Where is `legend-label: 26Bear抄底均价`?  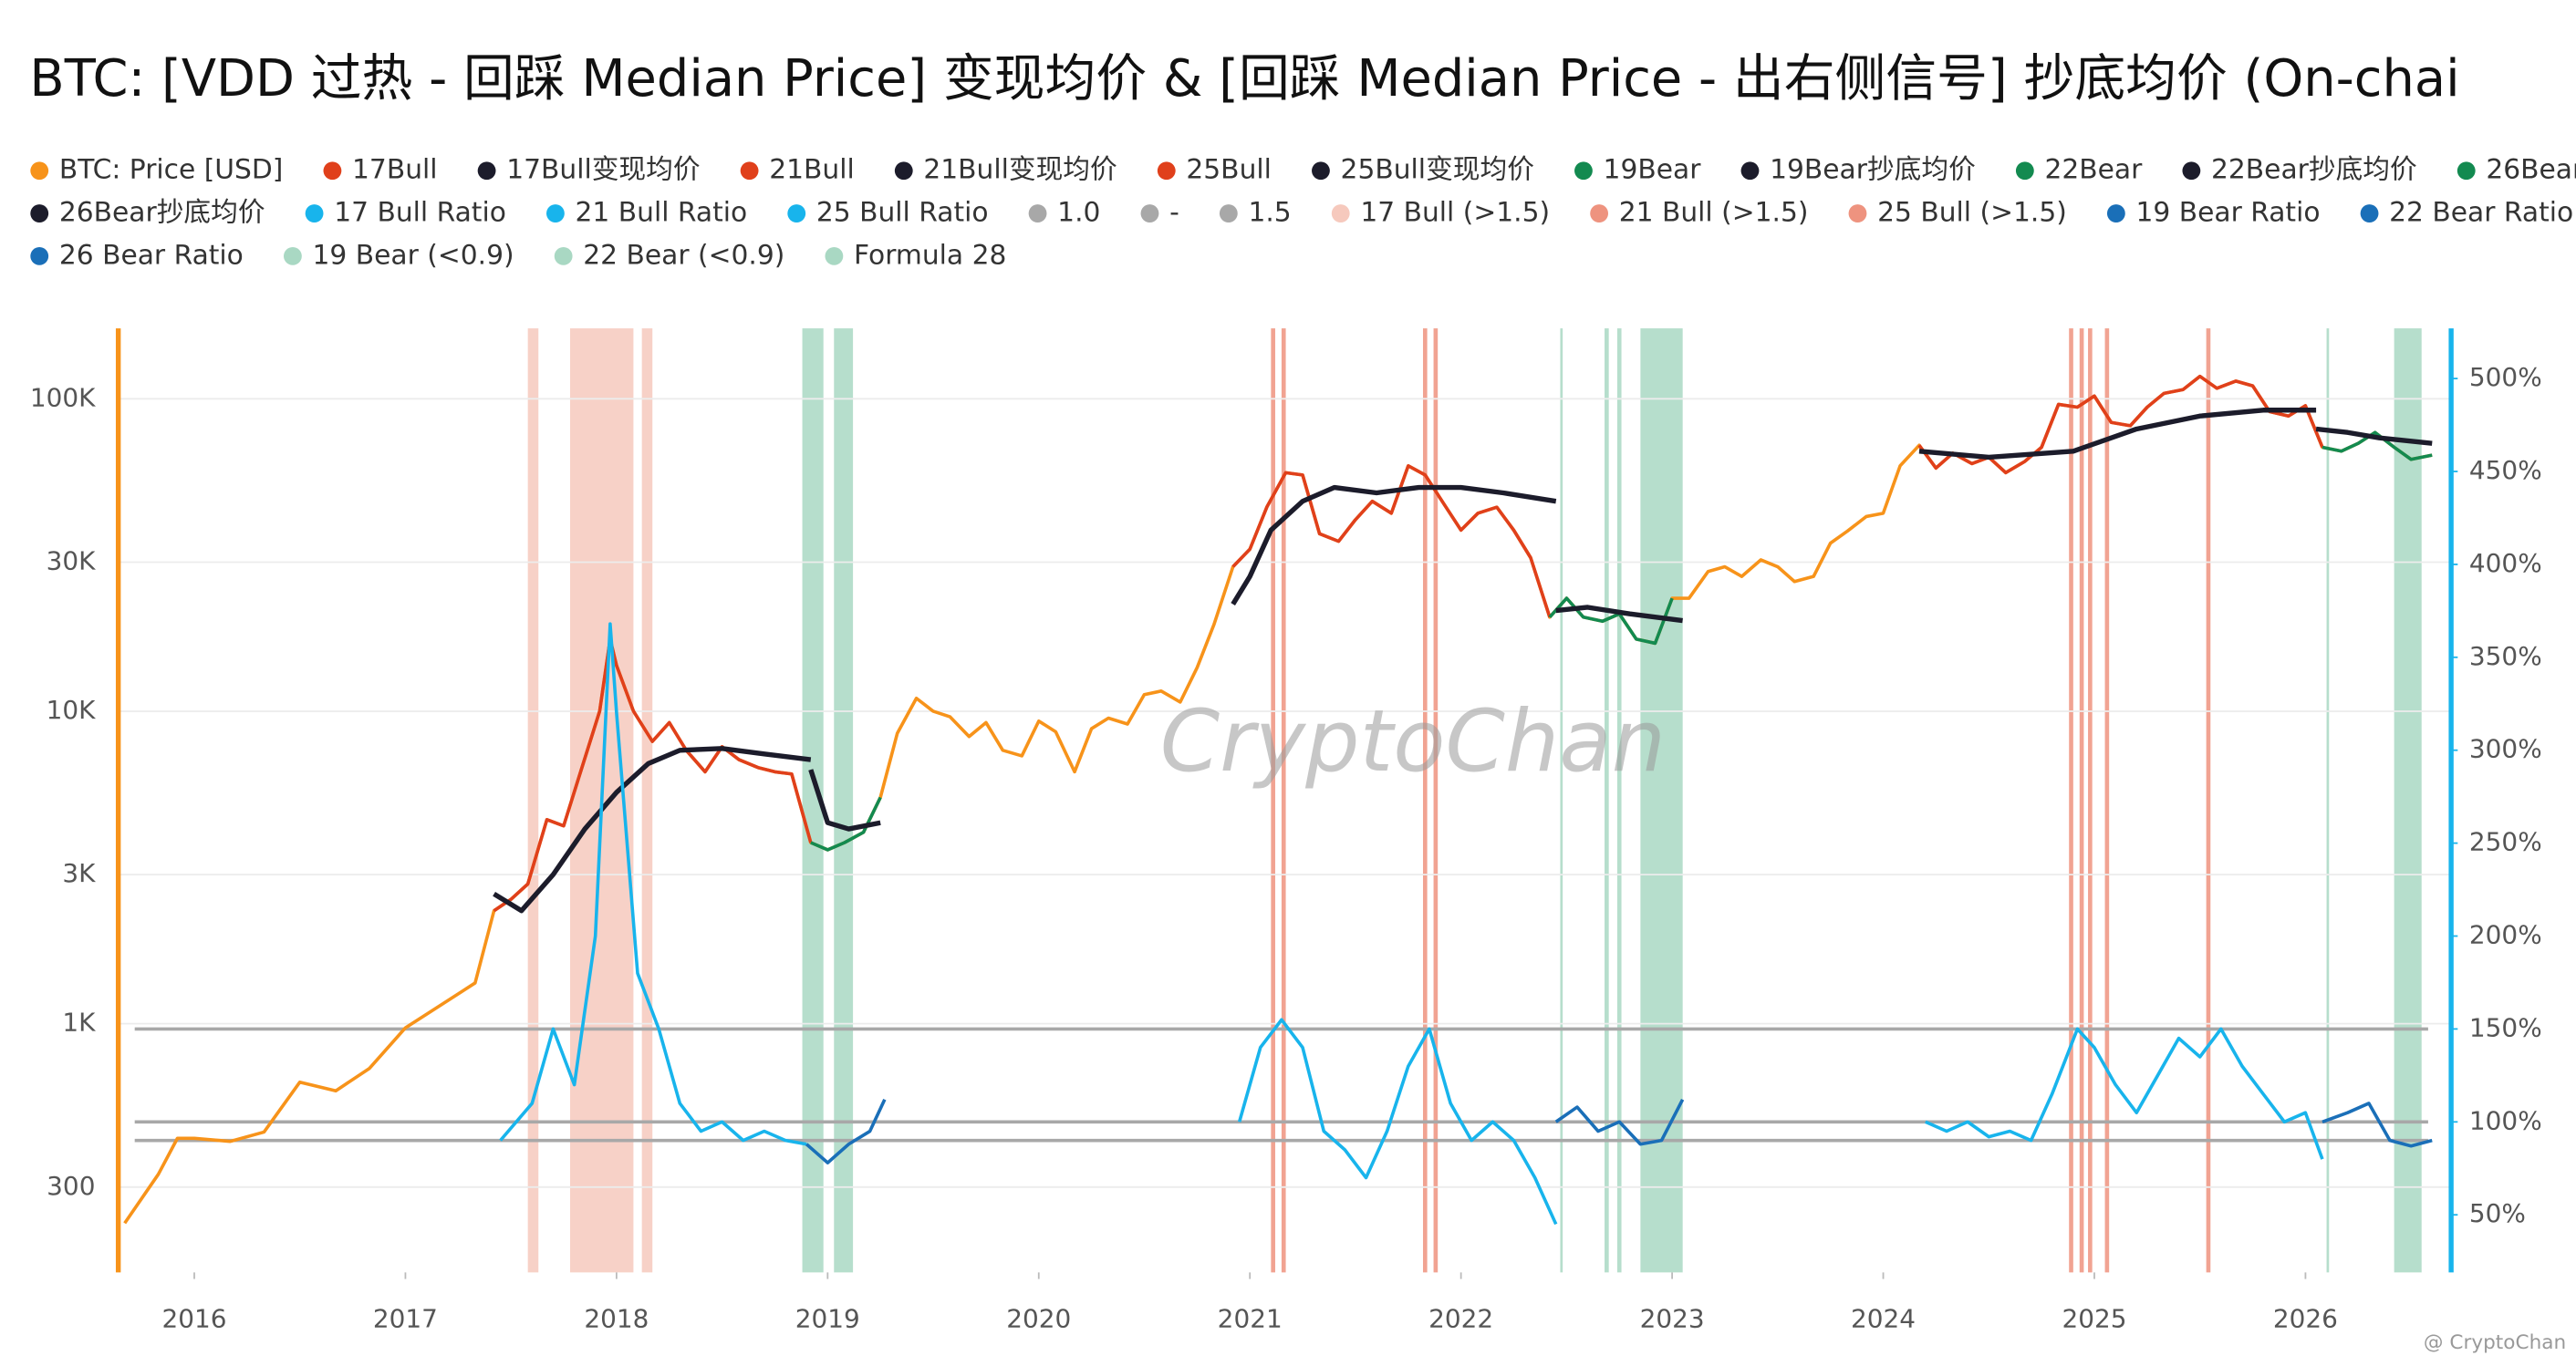 legend-label: 26Bear抄底均价 is located at coordinates (162, 213).